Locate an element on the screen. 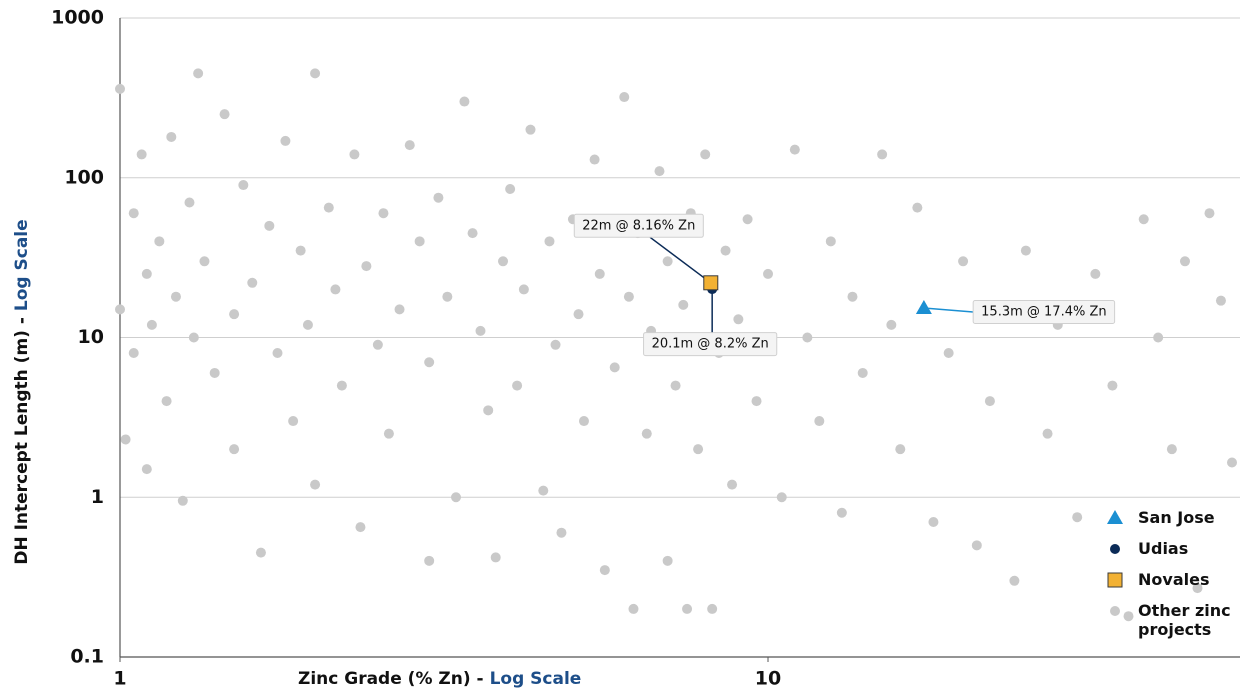 The width and height of the screenshot is (1258, 691). legend-box: San Jose Udias Novales Other zinc projects is located at coordinates (1181, 573).